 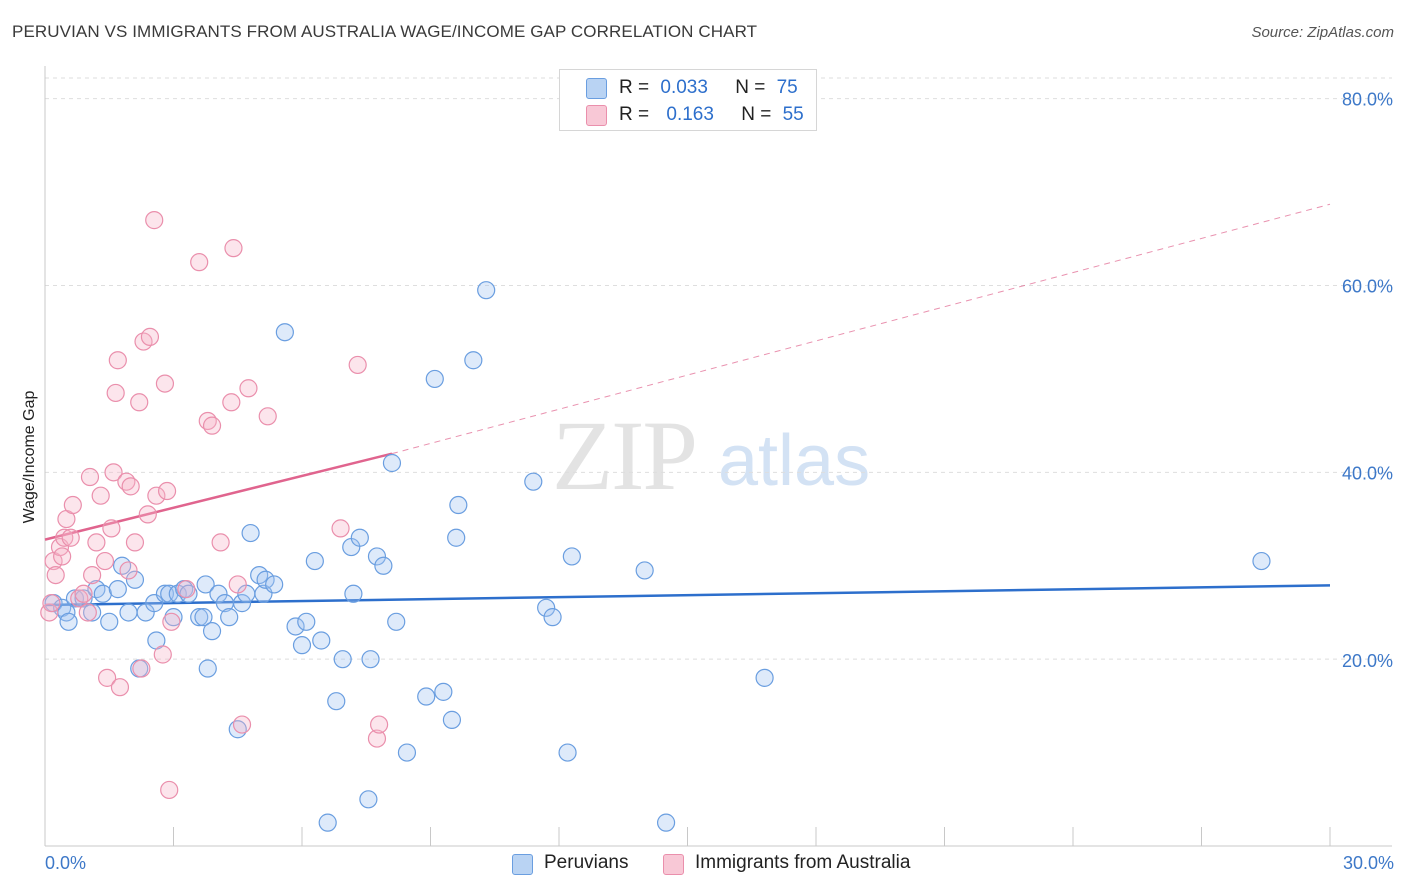 What do you see at coordinates (1367, 661) in the screenshot?
I see `y-tick-label: 20.0%` at bounding box center [1367, 661].